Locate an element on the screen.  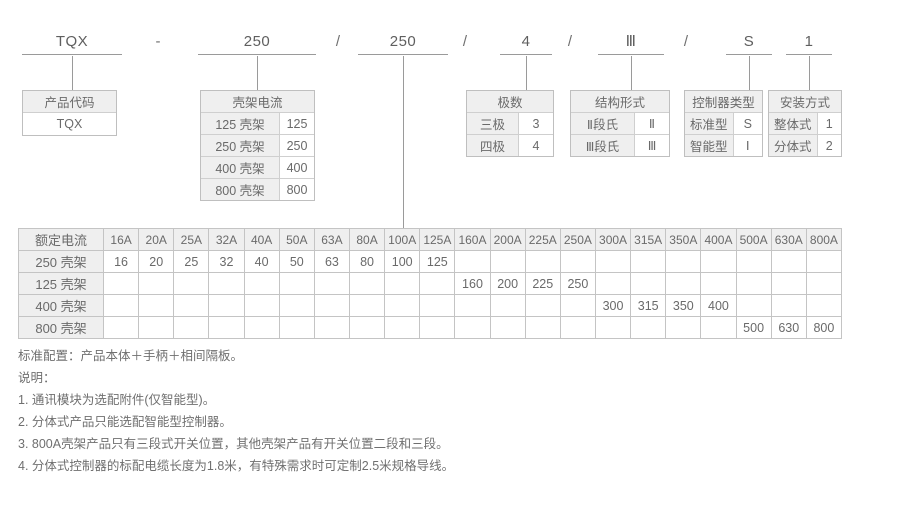
table-column-header: 300A is located at coordinates (613, 239).